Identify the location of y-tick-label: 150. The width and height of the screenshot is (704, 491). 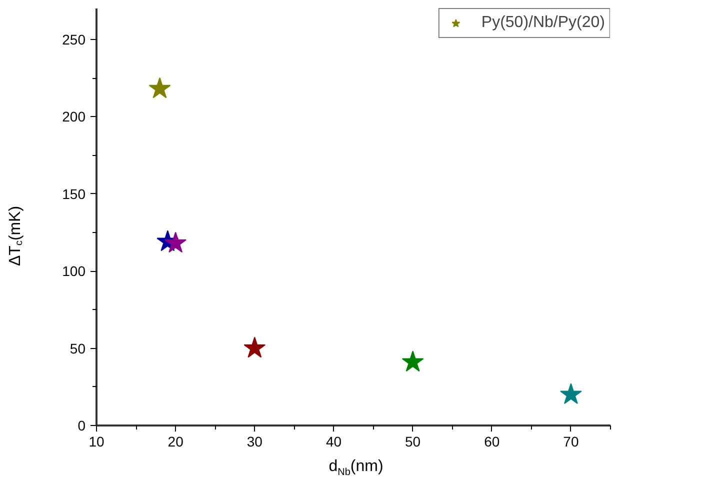
(74, 194).